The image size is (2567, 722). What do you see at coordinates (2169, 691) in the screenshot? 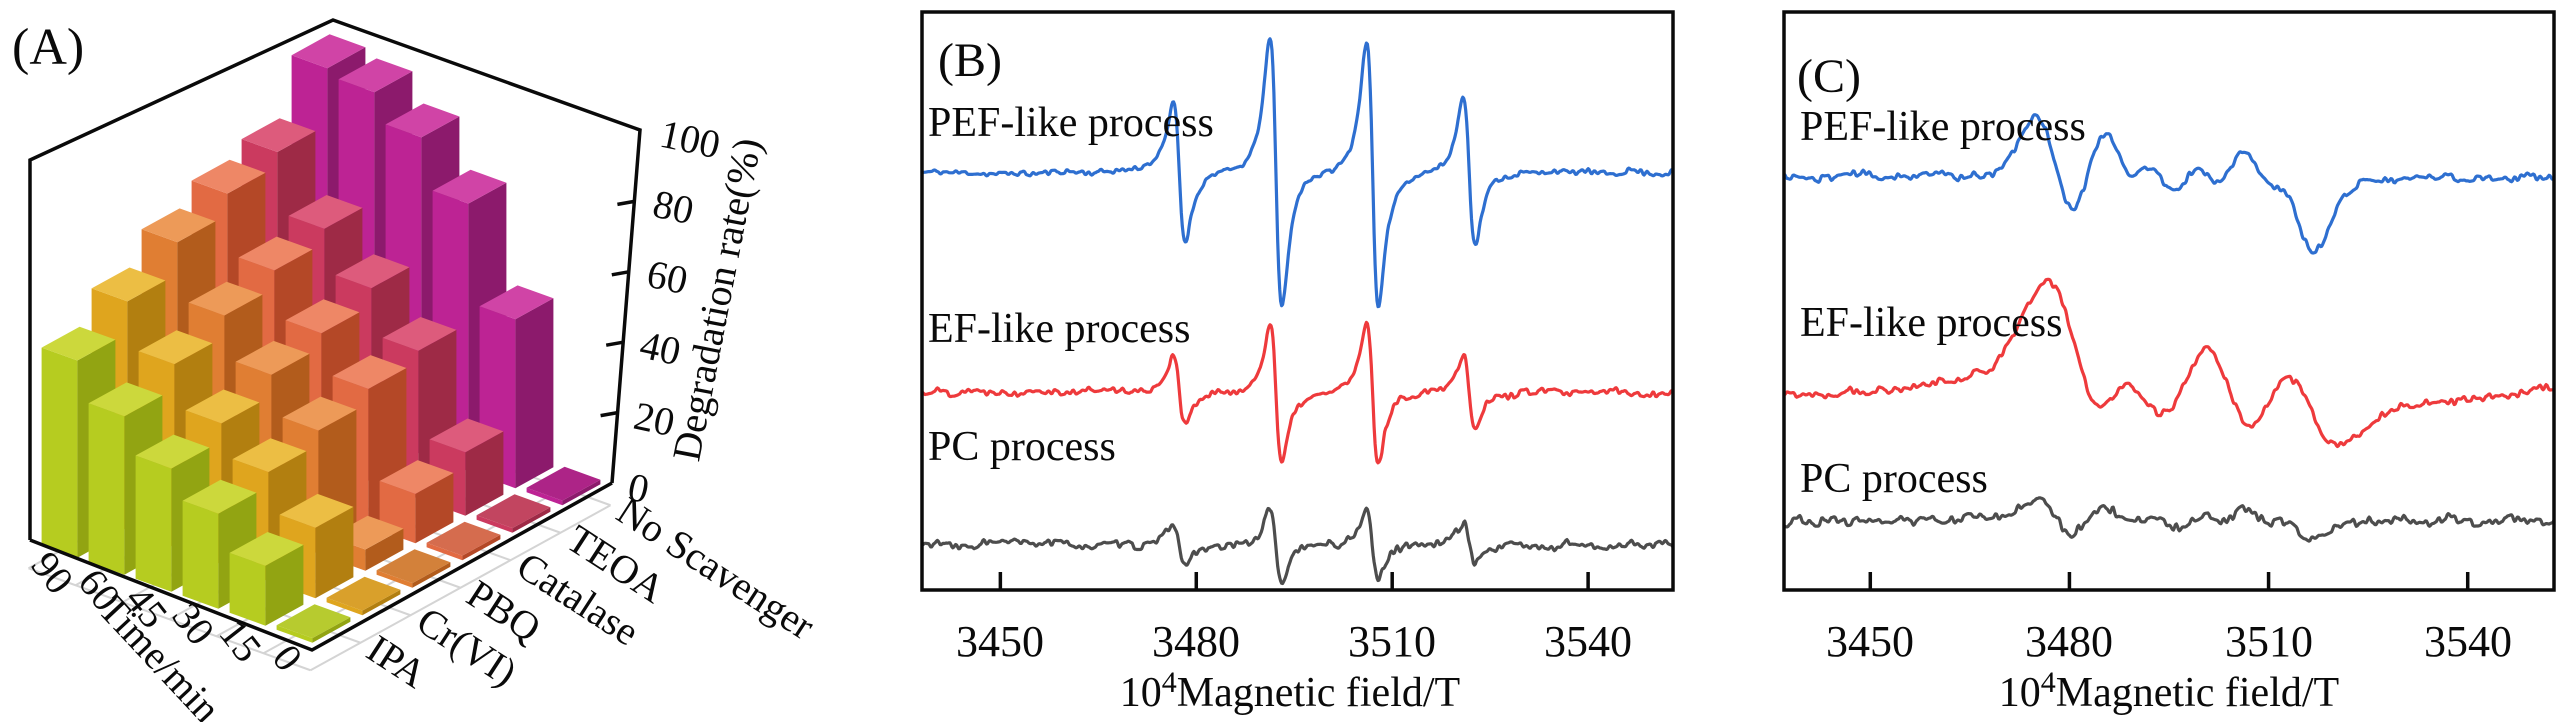
I see `panel-c-xaxis-title: 104Magnetic field/T` at bounding box center [2169, 691].